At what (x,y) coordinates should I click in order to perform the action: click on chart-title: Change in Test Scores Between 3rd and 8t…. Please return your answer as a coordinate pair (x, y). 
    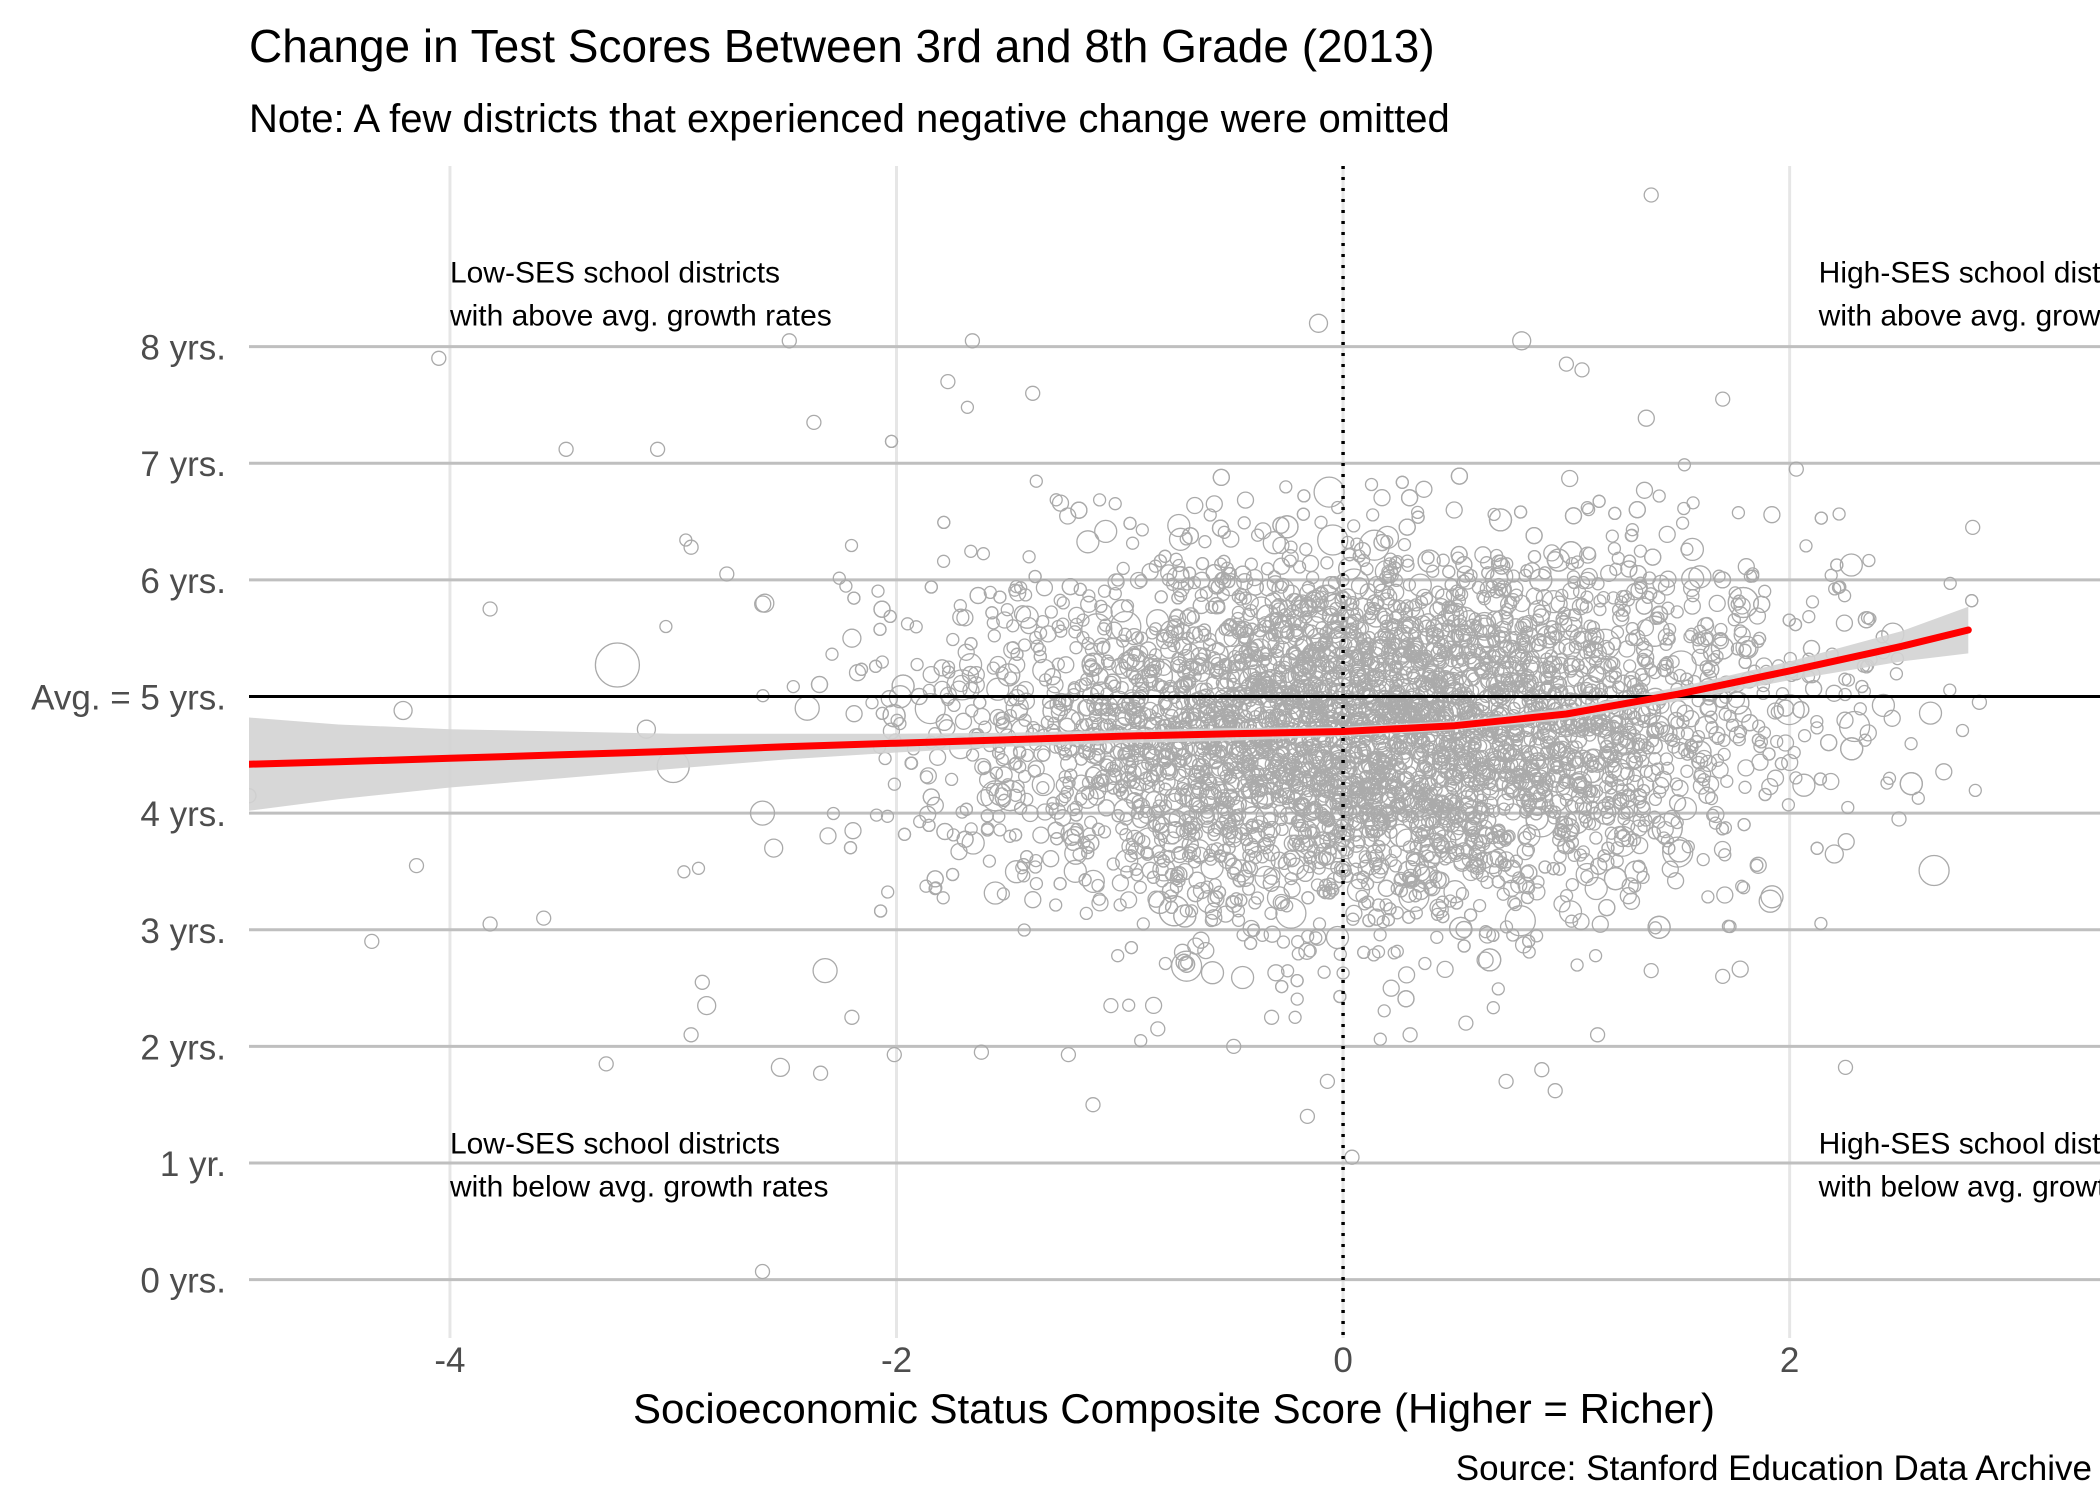
    Looking at the image, I should click on (842, 46).